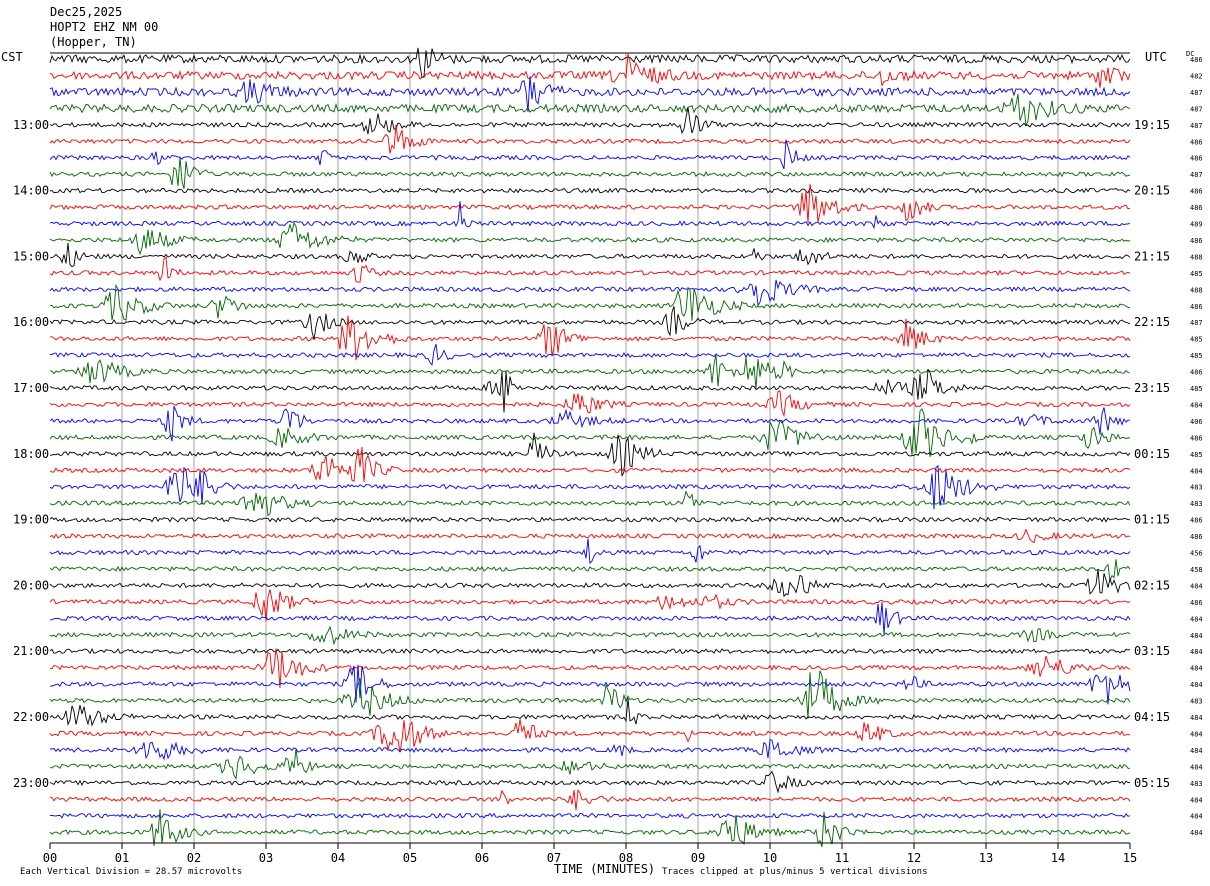  What do you see at coordinates (482, 858) in the screenshot?
I see `x-tick-label: 06` at bounding box center [482, 858].